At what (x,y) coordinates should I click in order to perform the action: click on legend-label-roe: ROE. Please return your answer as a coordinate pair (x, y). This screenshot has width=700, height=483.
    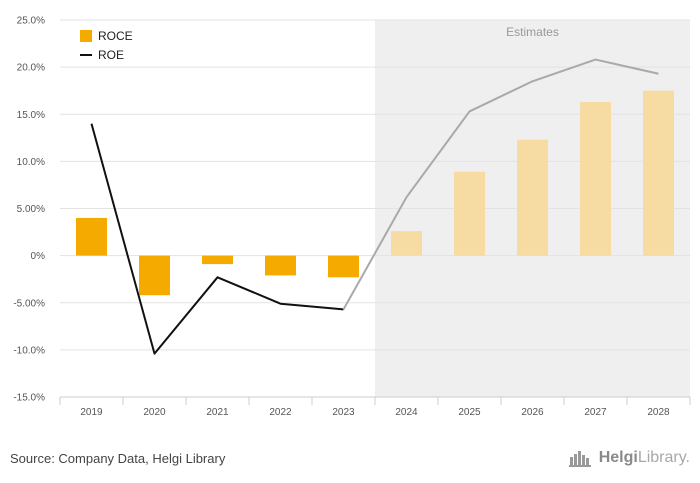
    Looking at the image, I should click on (111, 55).